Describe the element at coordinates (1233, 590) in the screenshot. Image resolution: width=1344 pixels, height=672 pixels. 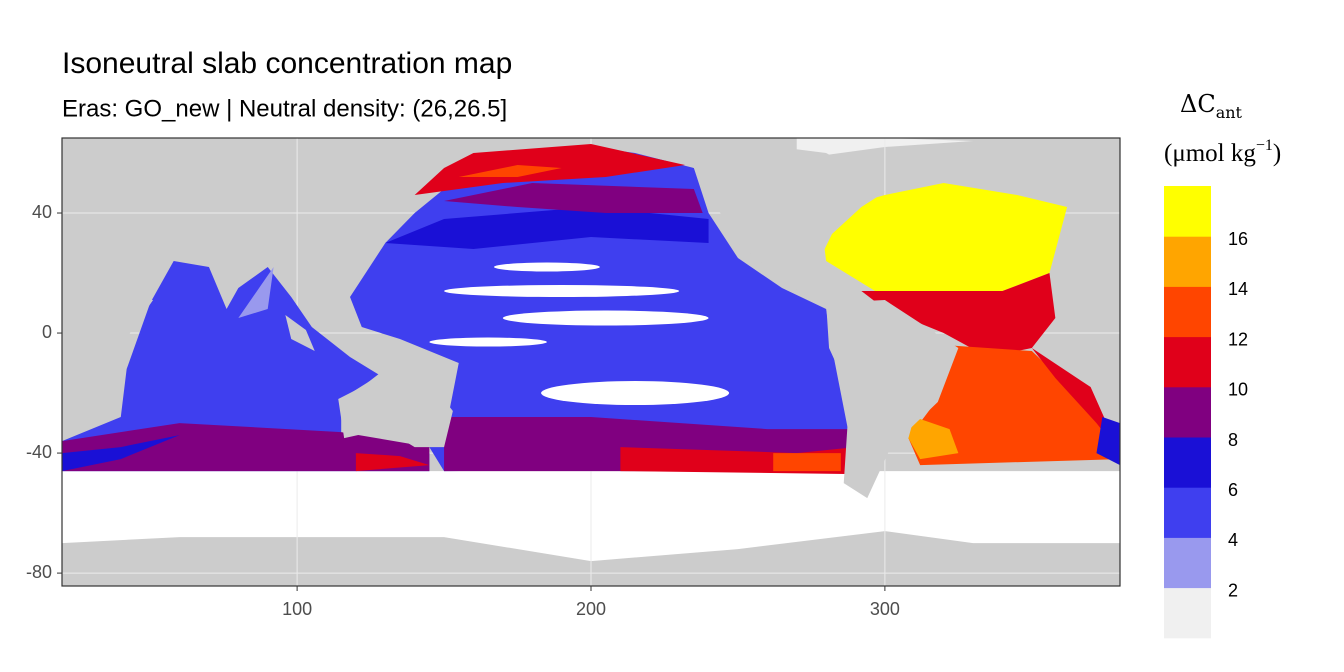
I see `legend-label: 2` at that location.